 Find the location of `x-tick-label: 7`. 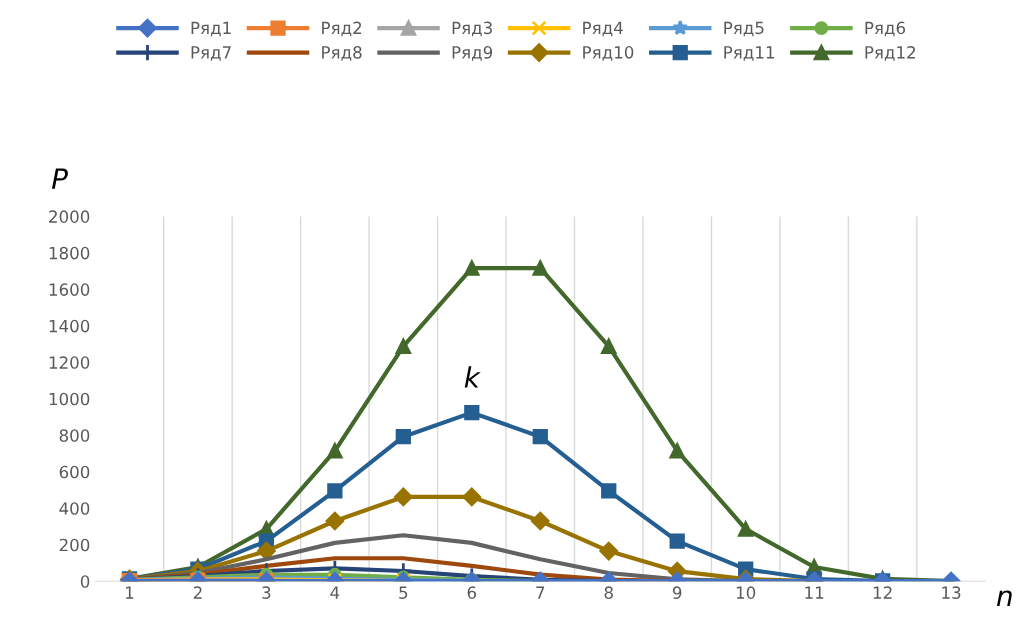

x-tick-label: 7 is located at coordinates (540, 592).